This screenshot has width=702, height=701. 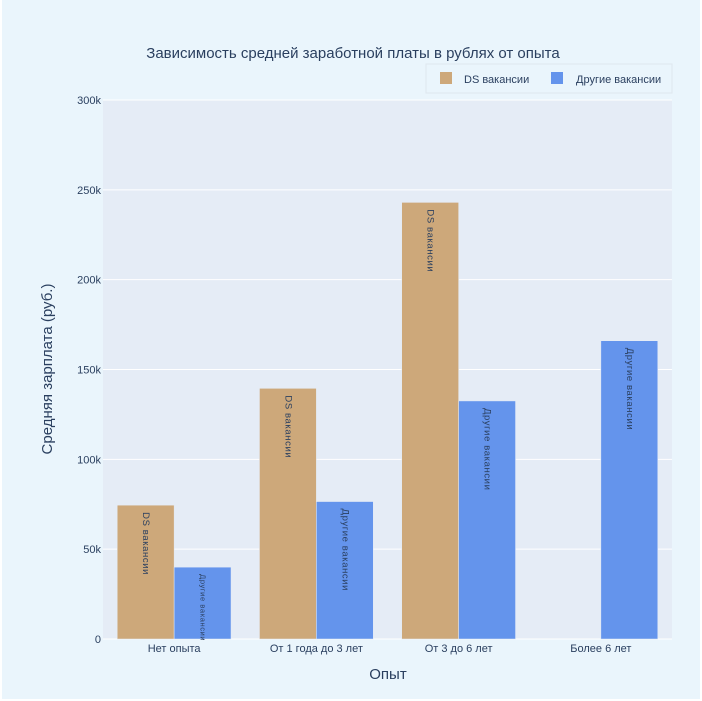 What do you see at coordinates (89, 460) in the screenshot?
I see `y-tick-label: 100k` at bounding box center [89, 460].